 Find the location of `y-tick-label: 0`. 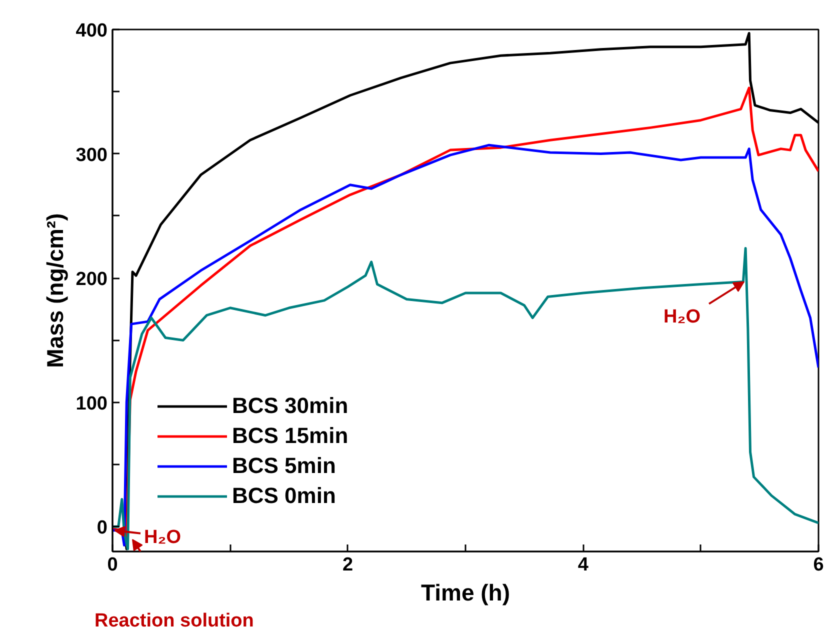

y-tick-label: 0 is located at coordinates (102, 528).